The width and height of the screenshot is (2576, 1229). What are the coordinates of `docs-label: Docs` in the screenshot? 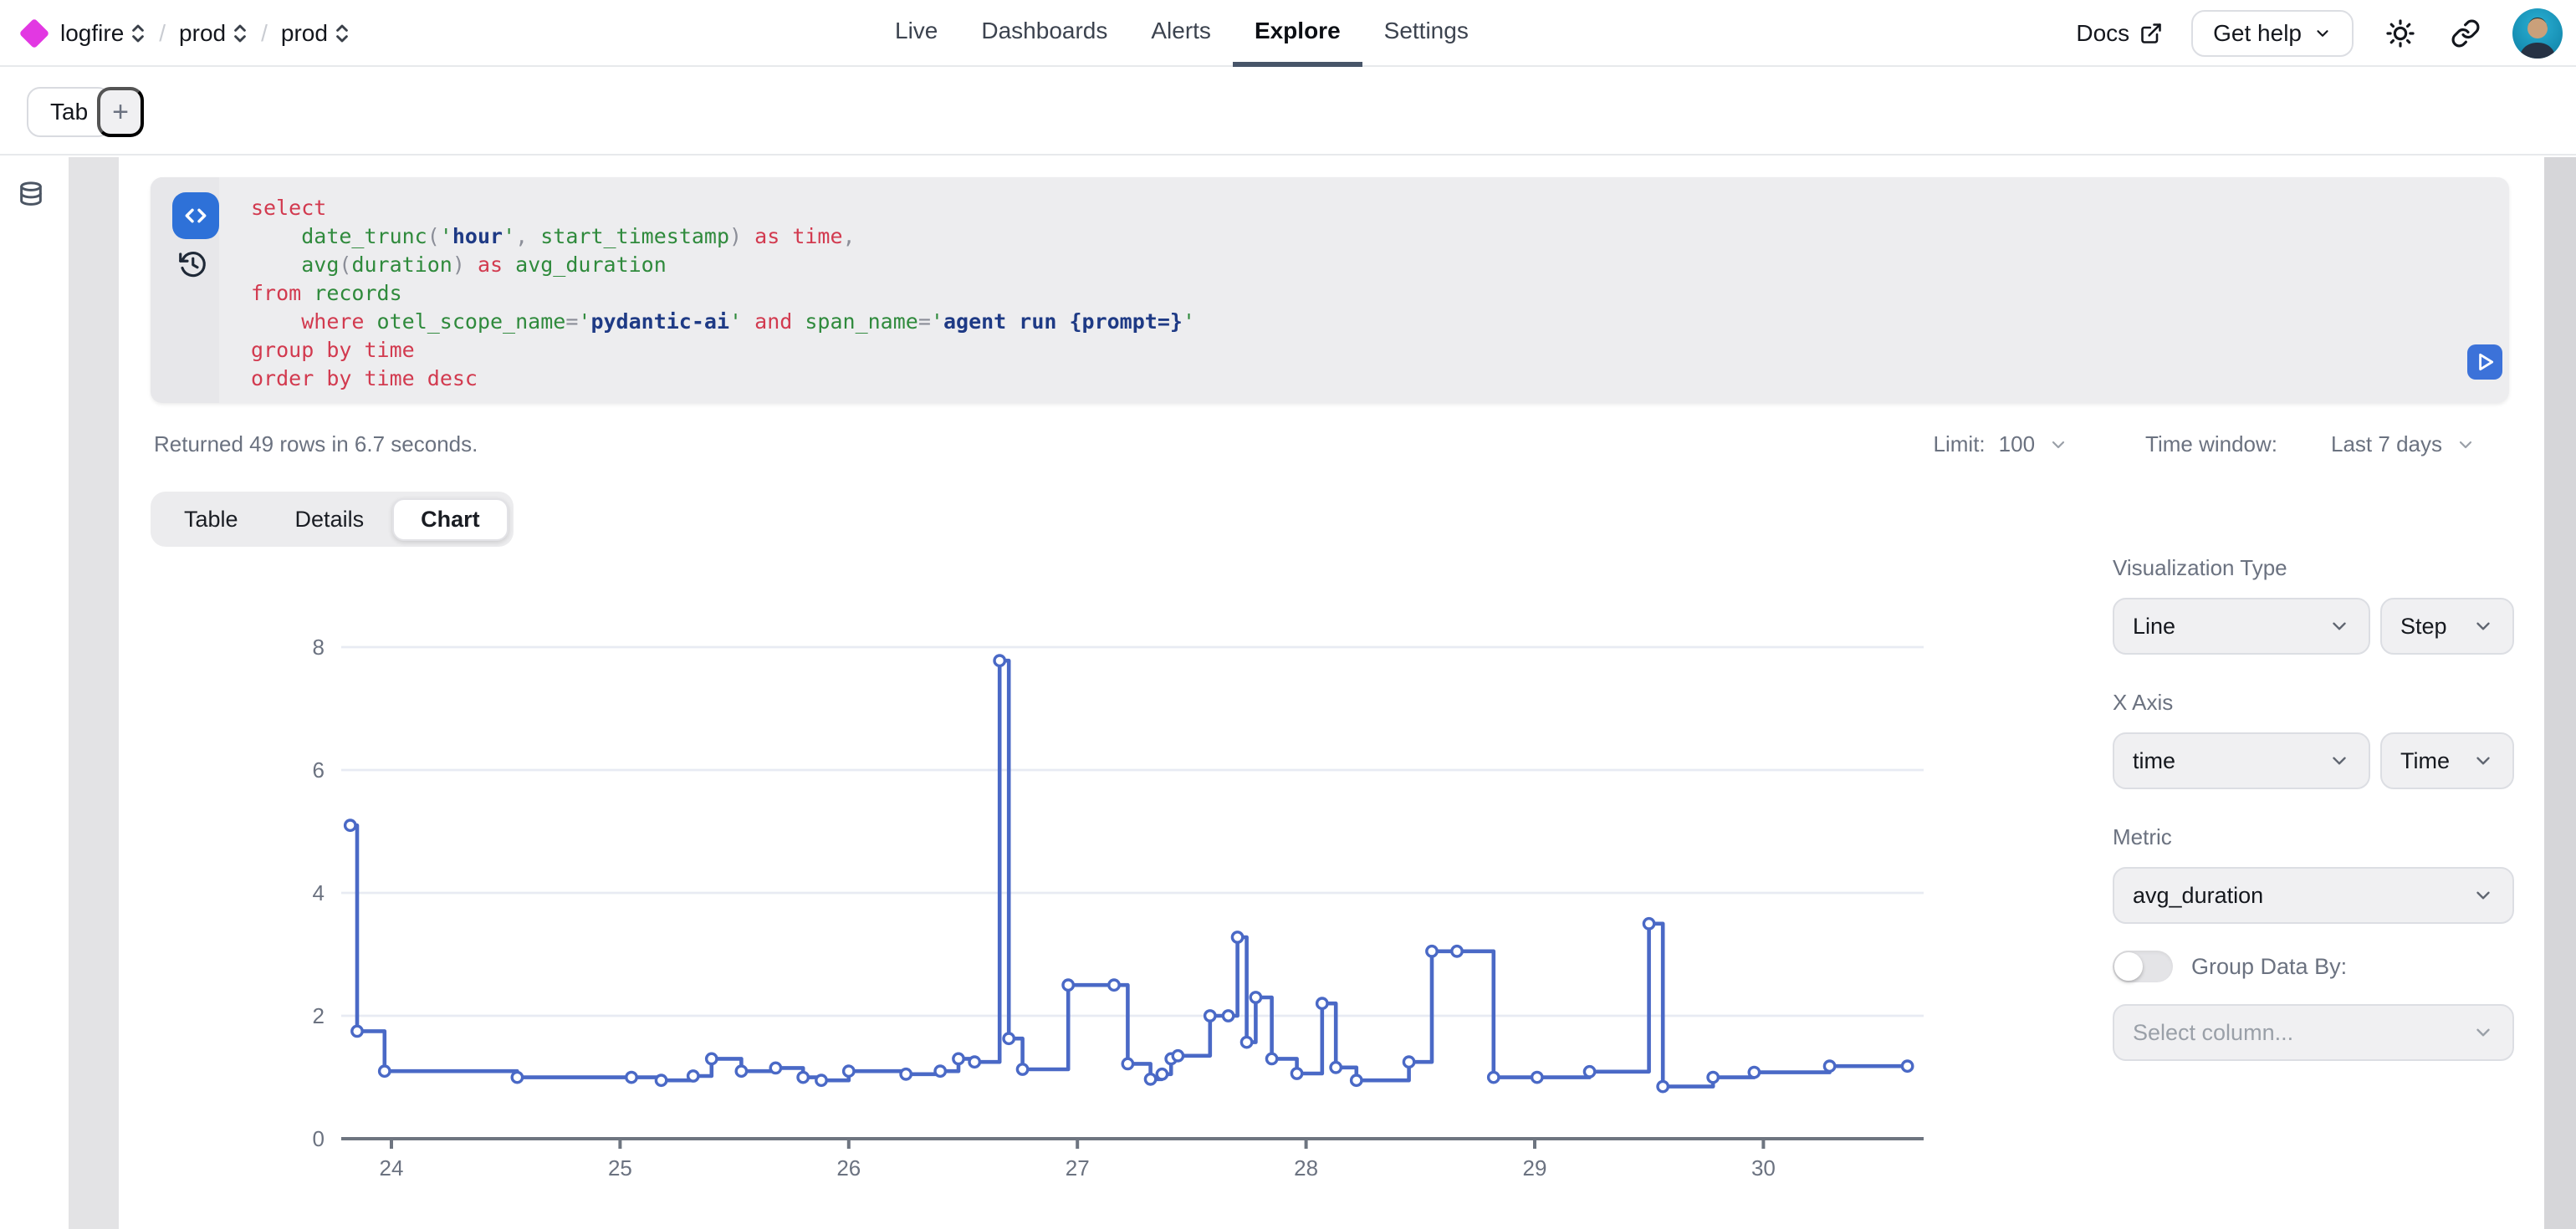 It's located at (2103, 33).